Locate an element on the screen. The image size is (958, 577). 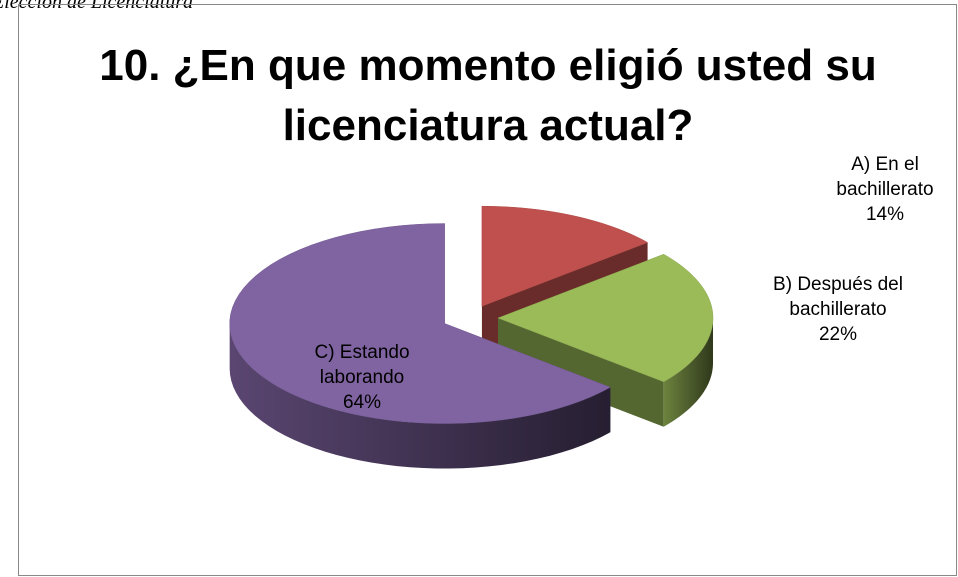
label-value: 22% is located at coordinates (838, 334).